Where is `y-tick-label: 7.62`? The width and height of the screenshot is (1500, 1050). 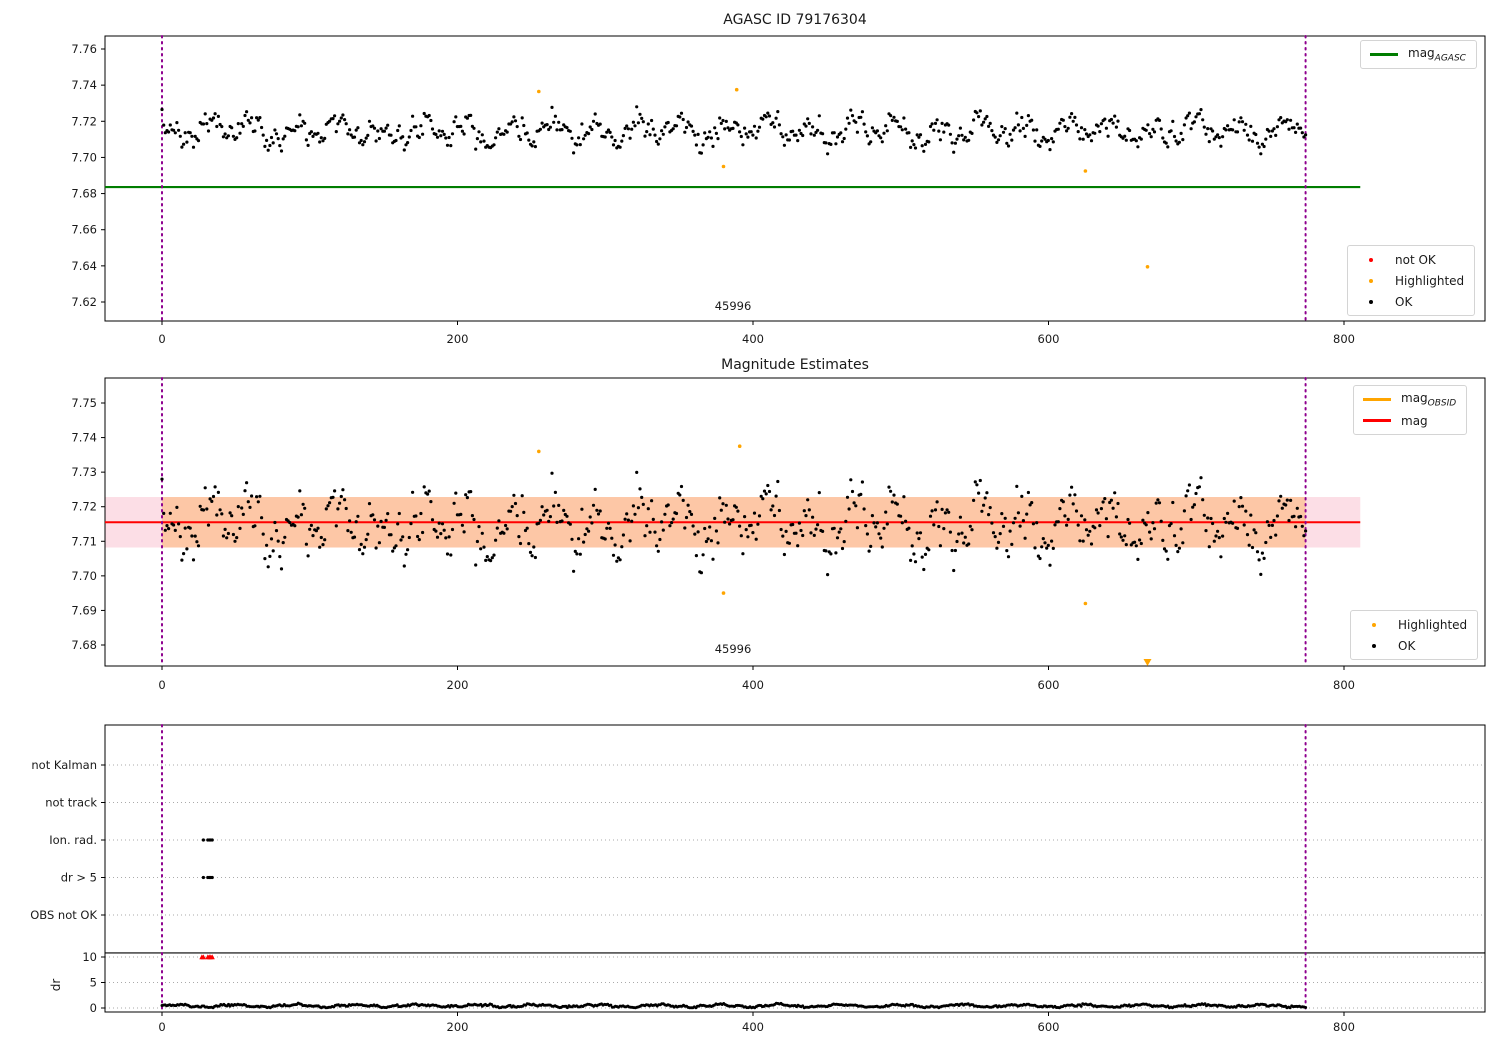 y-tick-label: 7.62 is located at coordinates (84, 302).